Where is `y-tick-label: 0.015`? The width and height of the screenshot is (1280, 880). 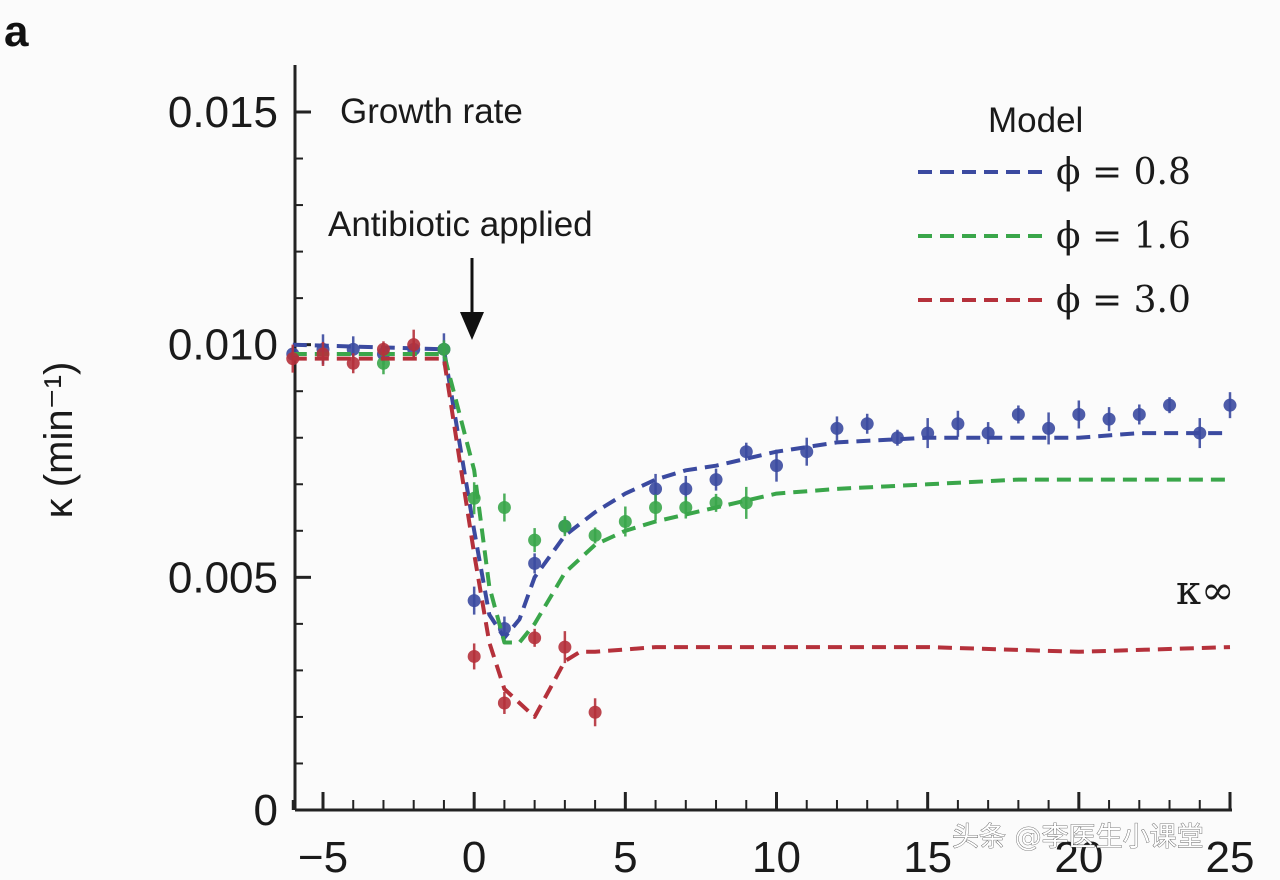
y-tick-label: 0.015 is located at coordinates (223, 112).